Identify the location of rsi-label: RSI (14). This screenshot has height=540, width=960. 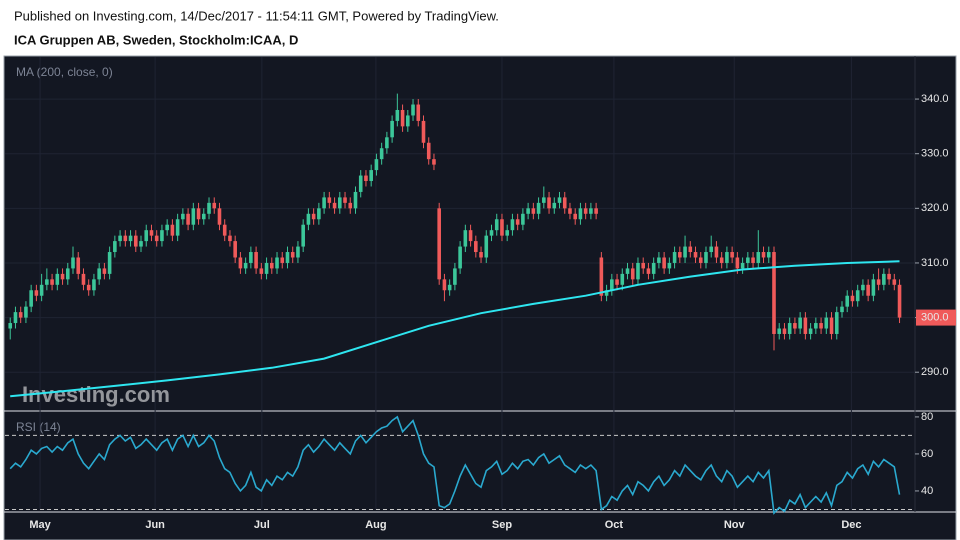
(38, 427).